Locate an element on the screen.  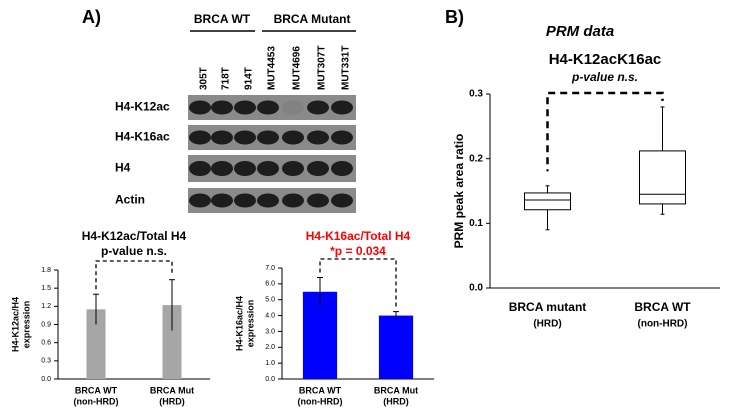
y-tick-label: 1.2 is located at coordinates (46, 306).